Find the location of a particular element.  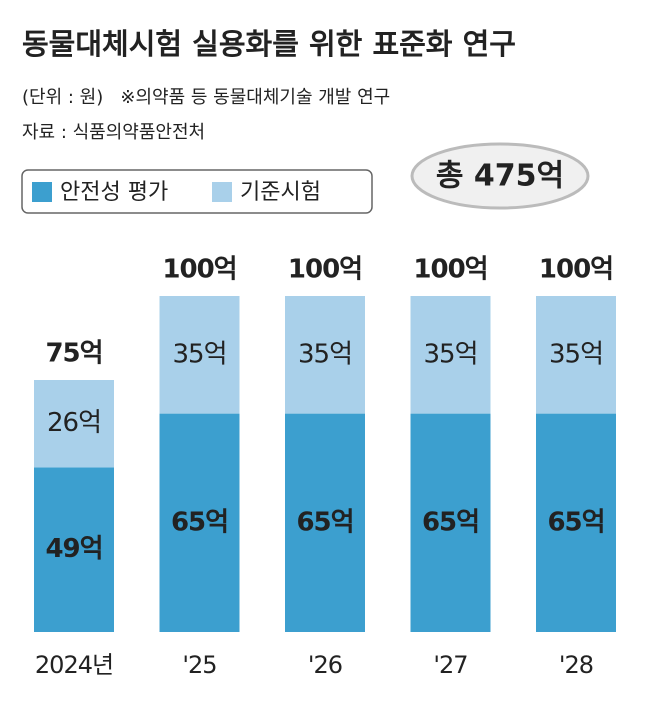

total-label: 75억 is located at coordinates (73, 354).